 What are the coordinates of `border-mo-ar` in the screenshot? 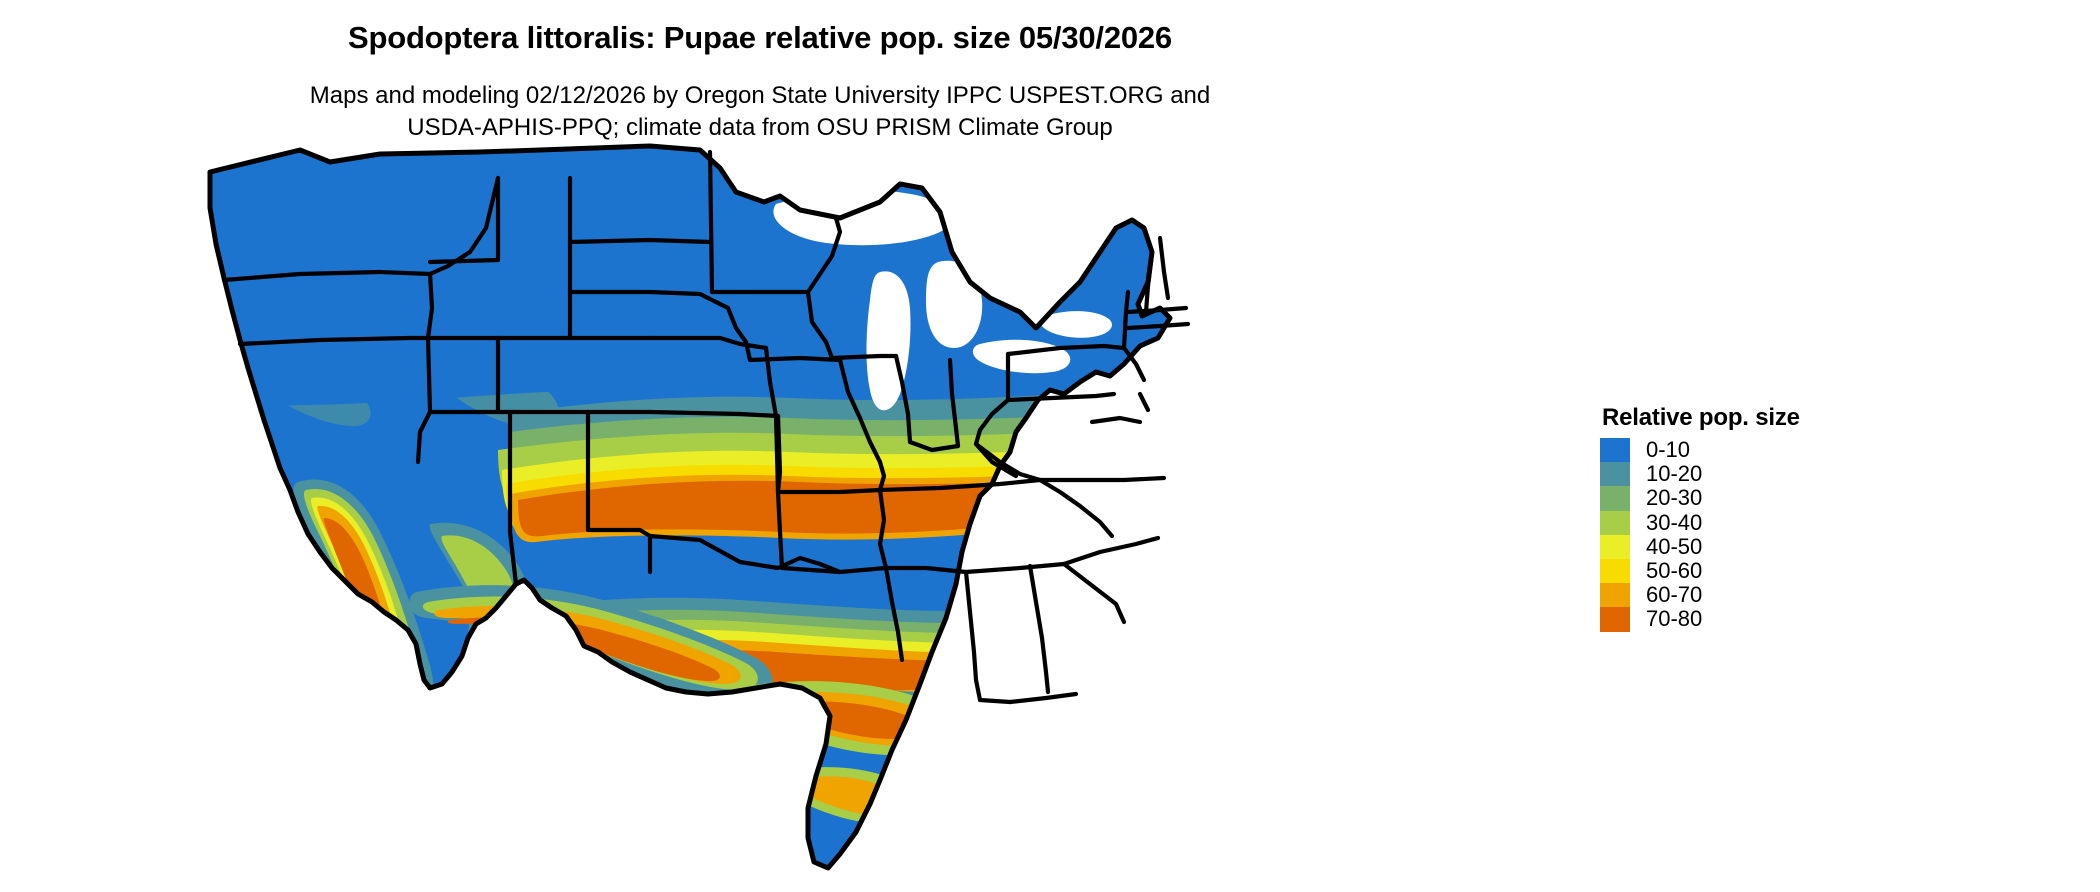 It's located at (829, 491).